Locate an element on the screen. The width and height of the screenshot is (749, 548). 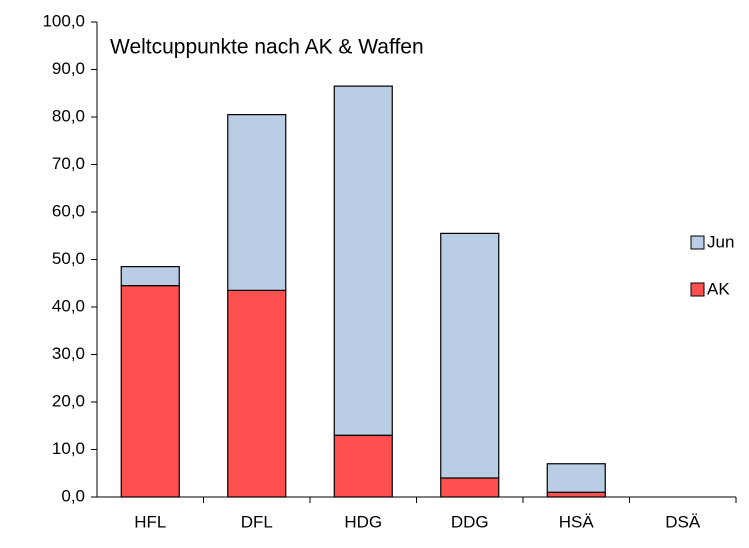
y-tick-label: 100,0 is located at coordinates (63, 20).